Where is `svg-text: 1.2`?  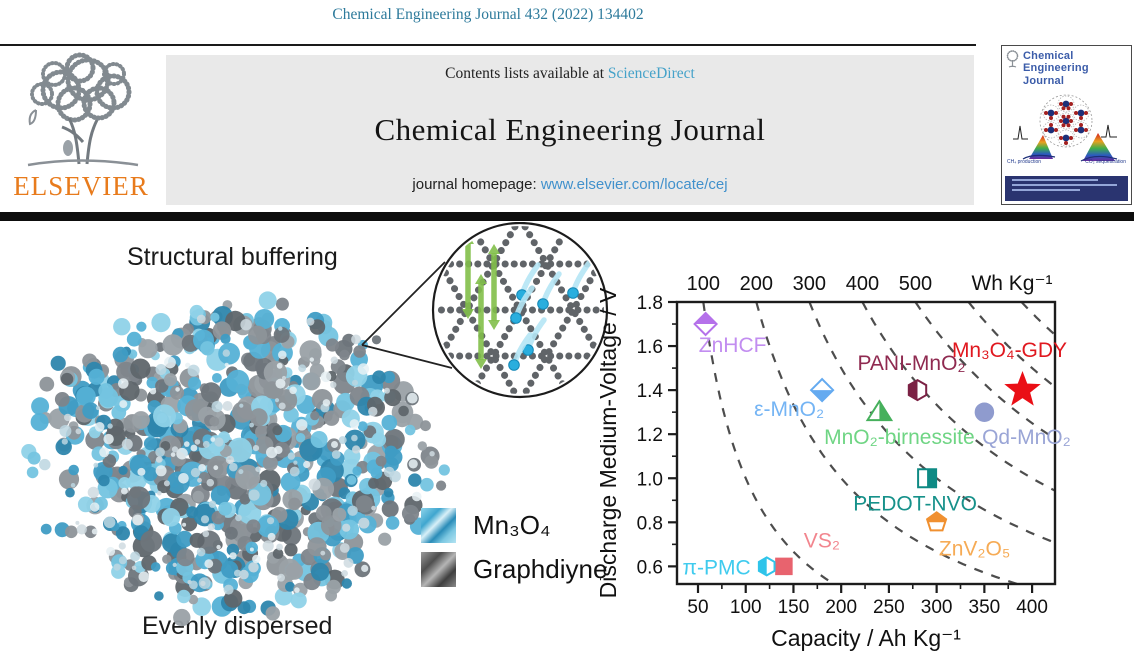 svg-text: 1.2 is located at coordinates (650, 435).